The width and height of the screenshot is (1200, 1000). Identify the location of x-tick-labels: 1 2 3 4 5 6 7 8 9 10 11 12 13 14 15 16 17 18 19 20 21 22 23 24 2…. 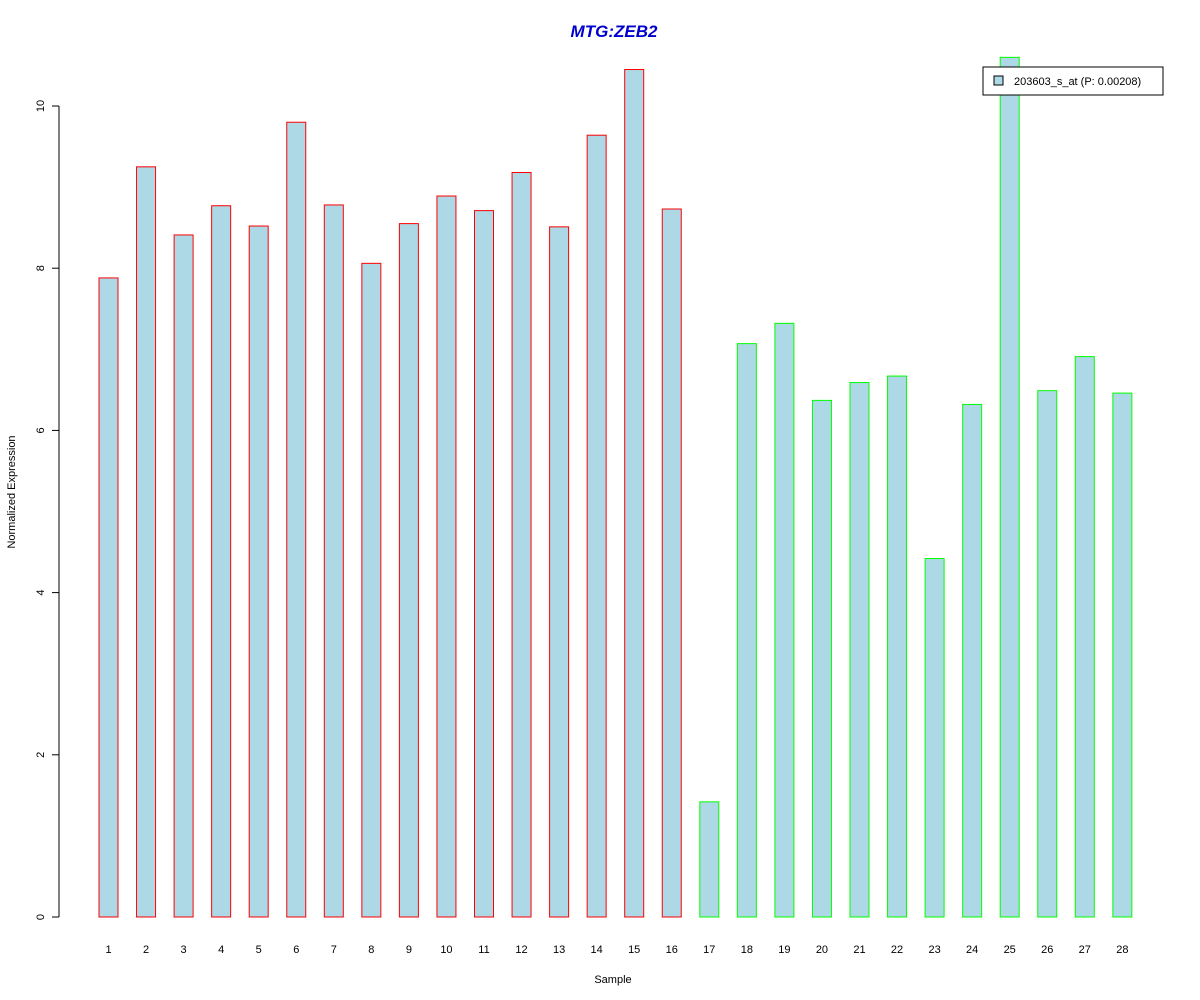
(616, 950).